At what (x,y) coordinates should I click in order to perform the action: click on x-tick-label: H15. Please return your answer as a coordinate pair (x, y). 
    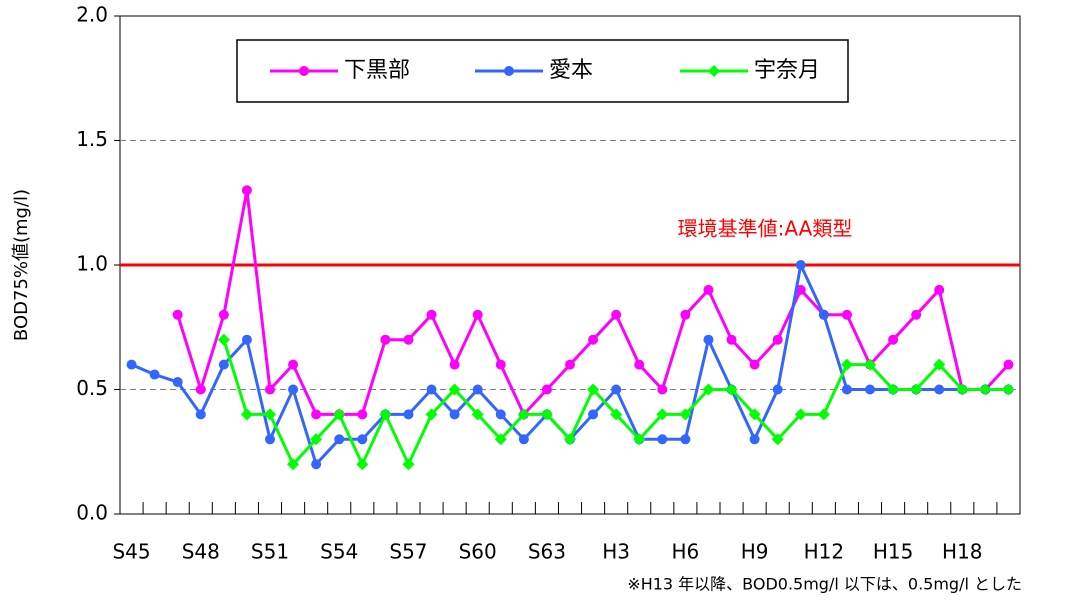
    Looking at the image, I should click on (893, 552).